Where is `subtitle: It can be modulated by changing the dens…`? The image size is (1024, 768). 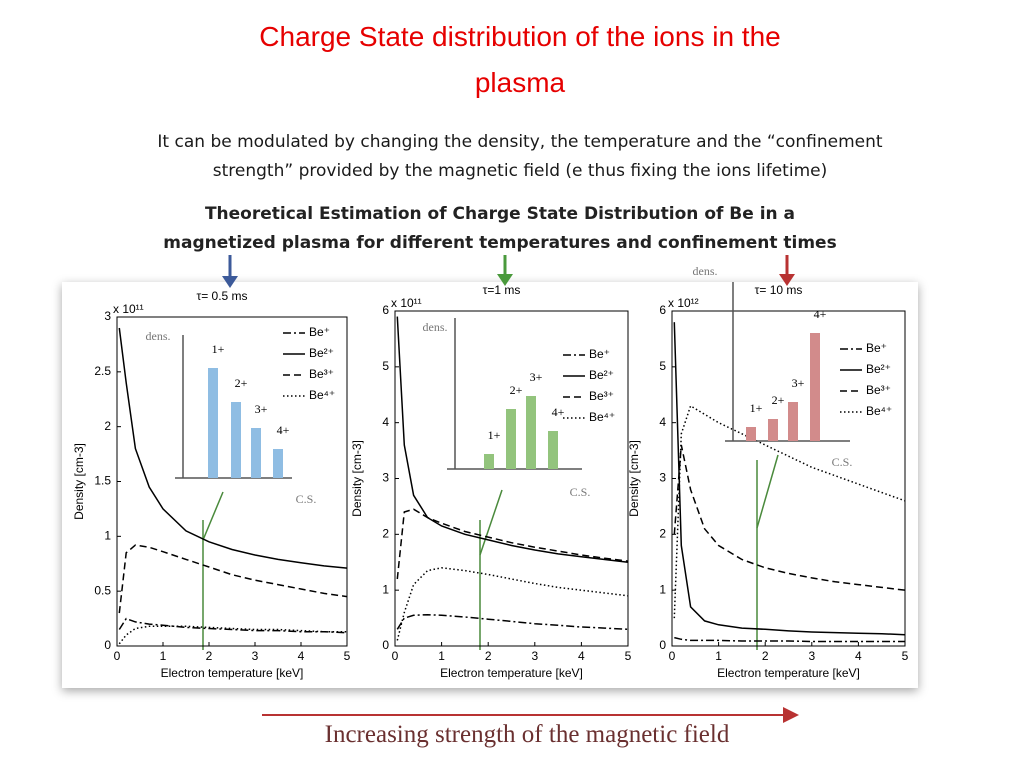
subtitle: It can be modulated by changing the dens… is located at coordinates (519, 142).